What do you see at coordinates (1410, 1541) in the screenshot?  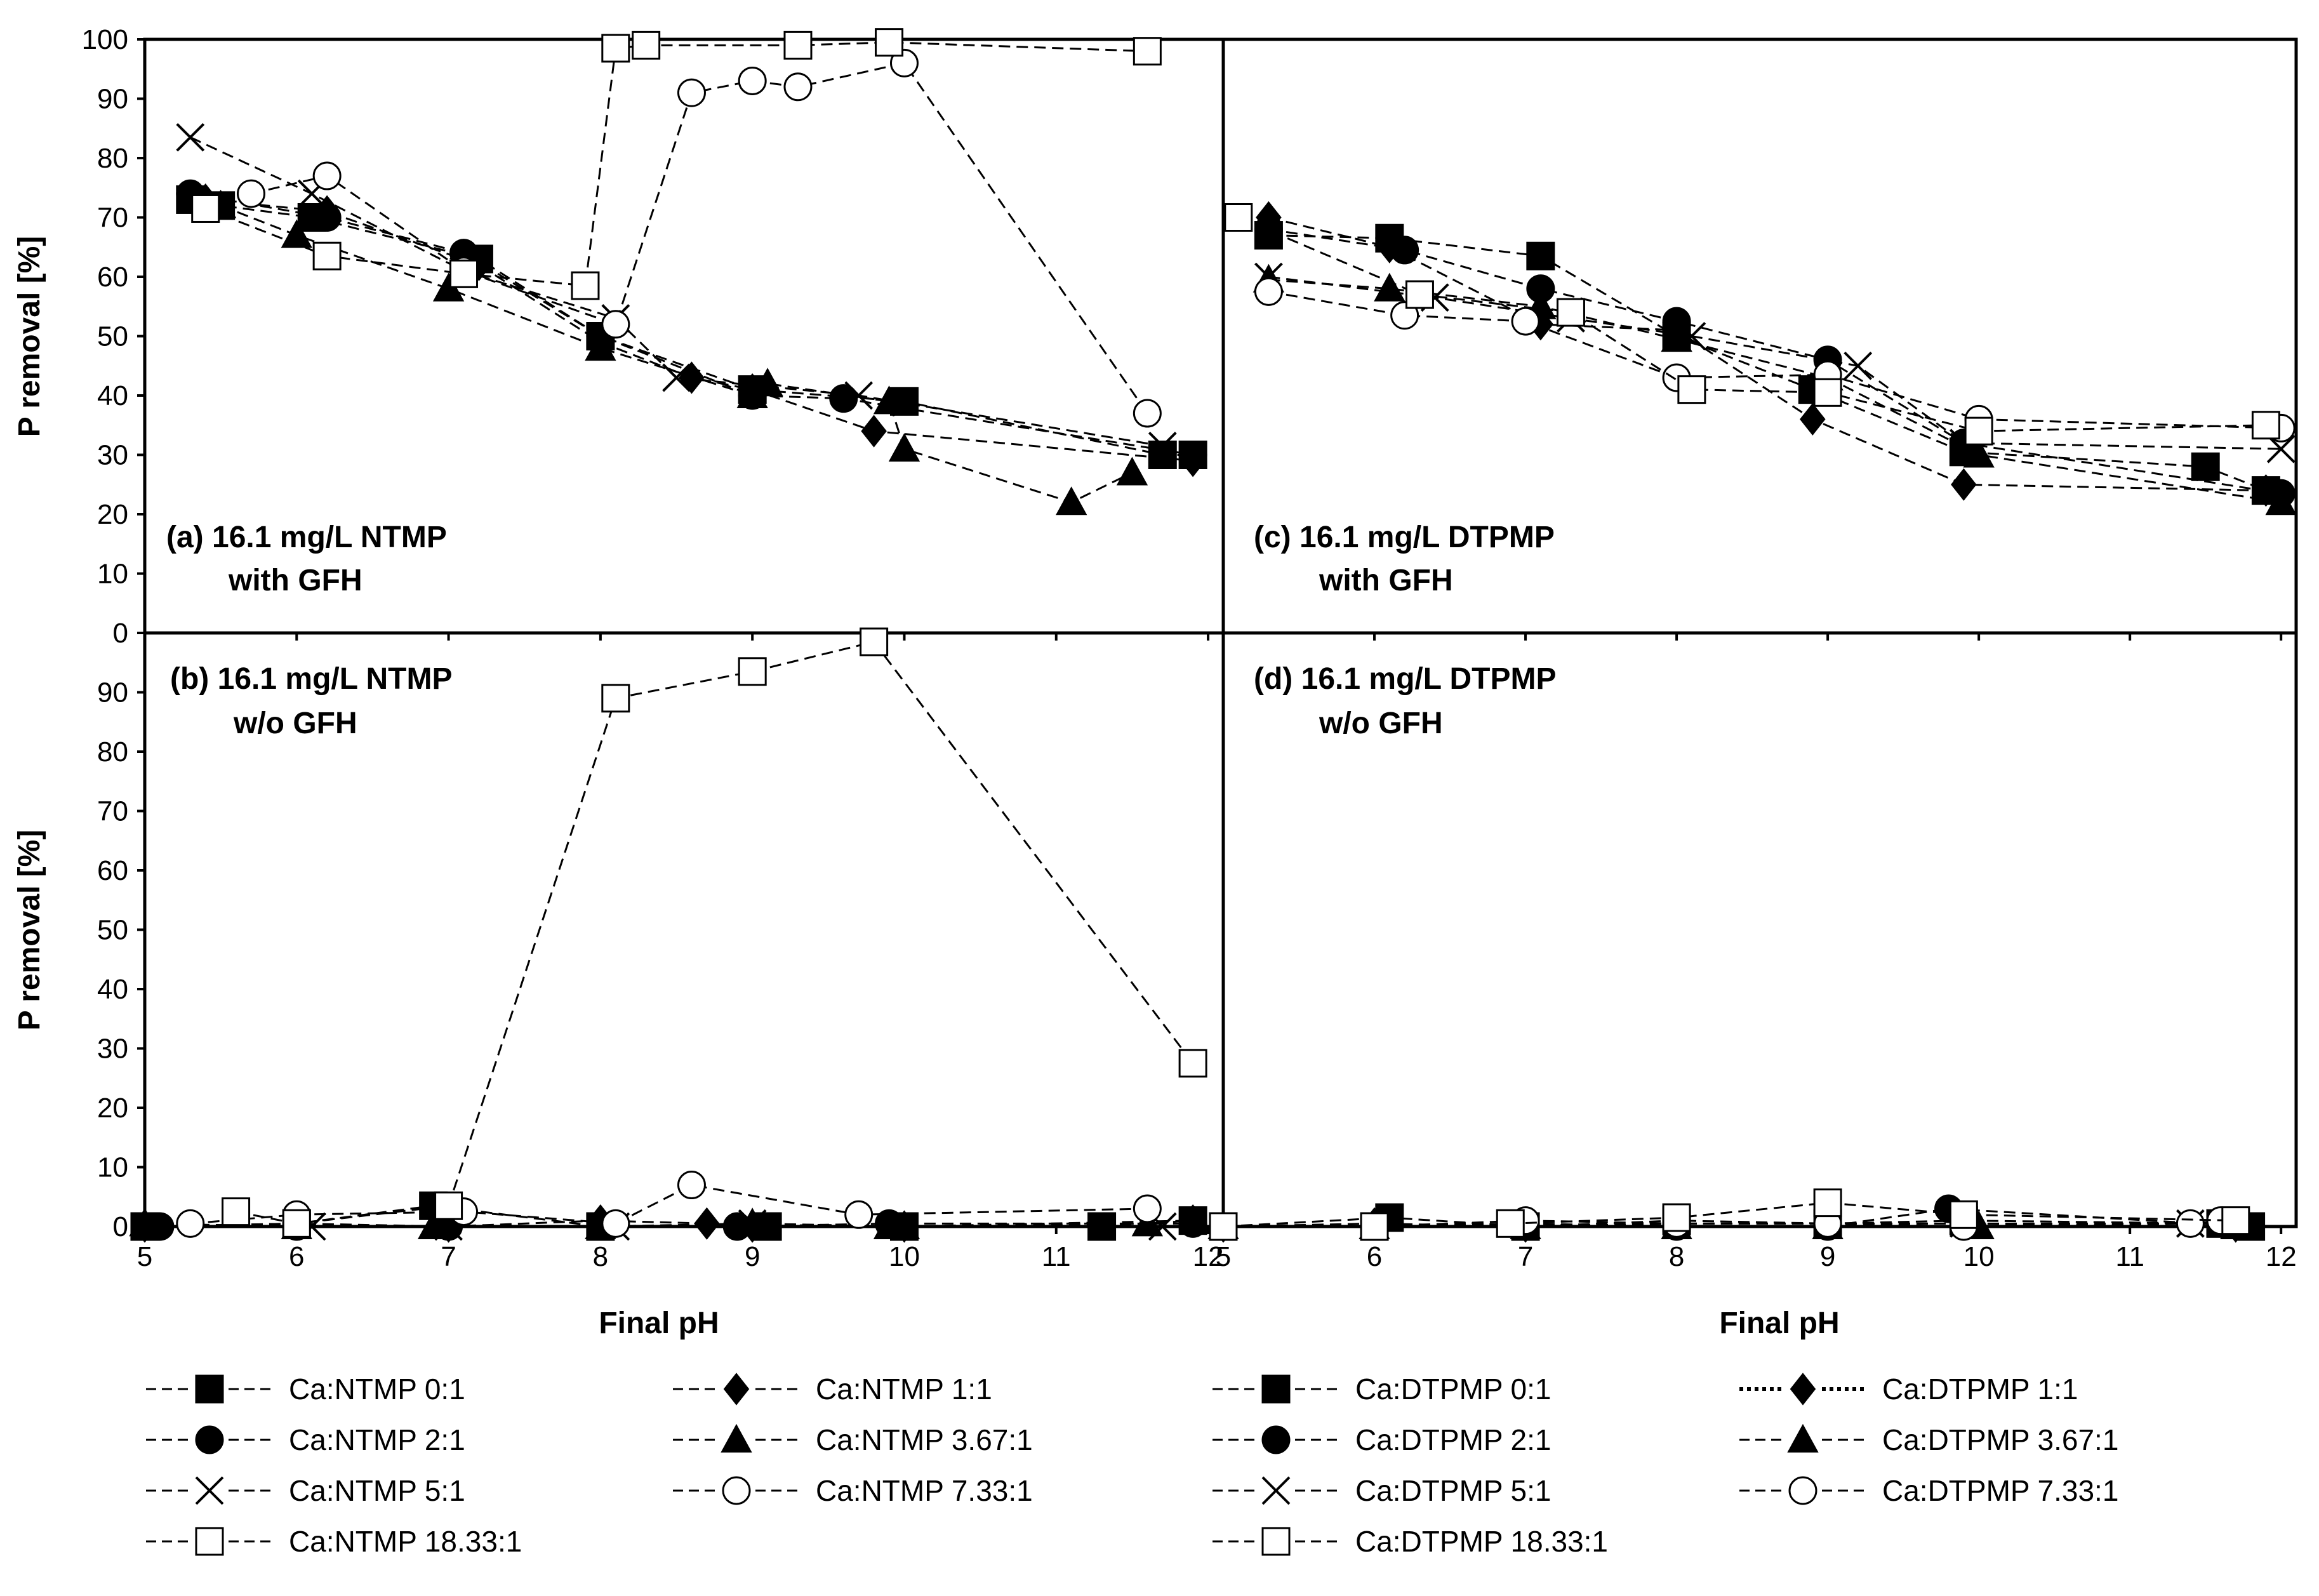 I see `legend-item: Ca:DTPMP 18.33:1` at bounding box center [1410, 1541].